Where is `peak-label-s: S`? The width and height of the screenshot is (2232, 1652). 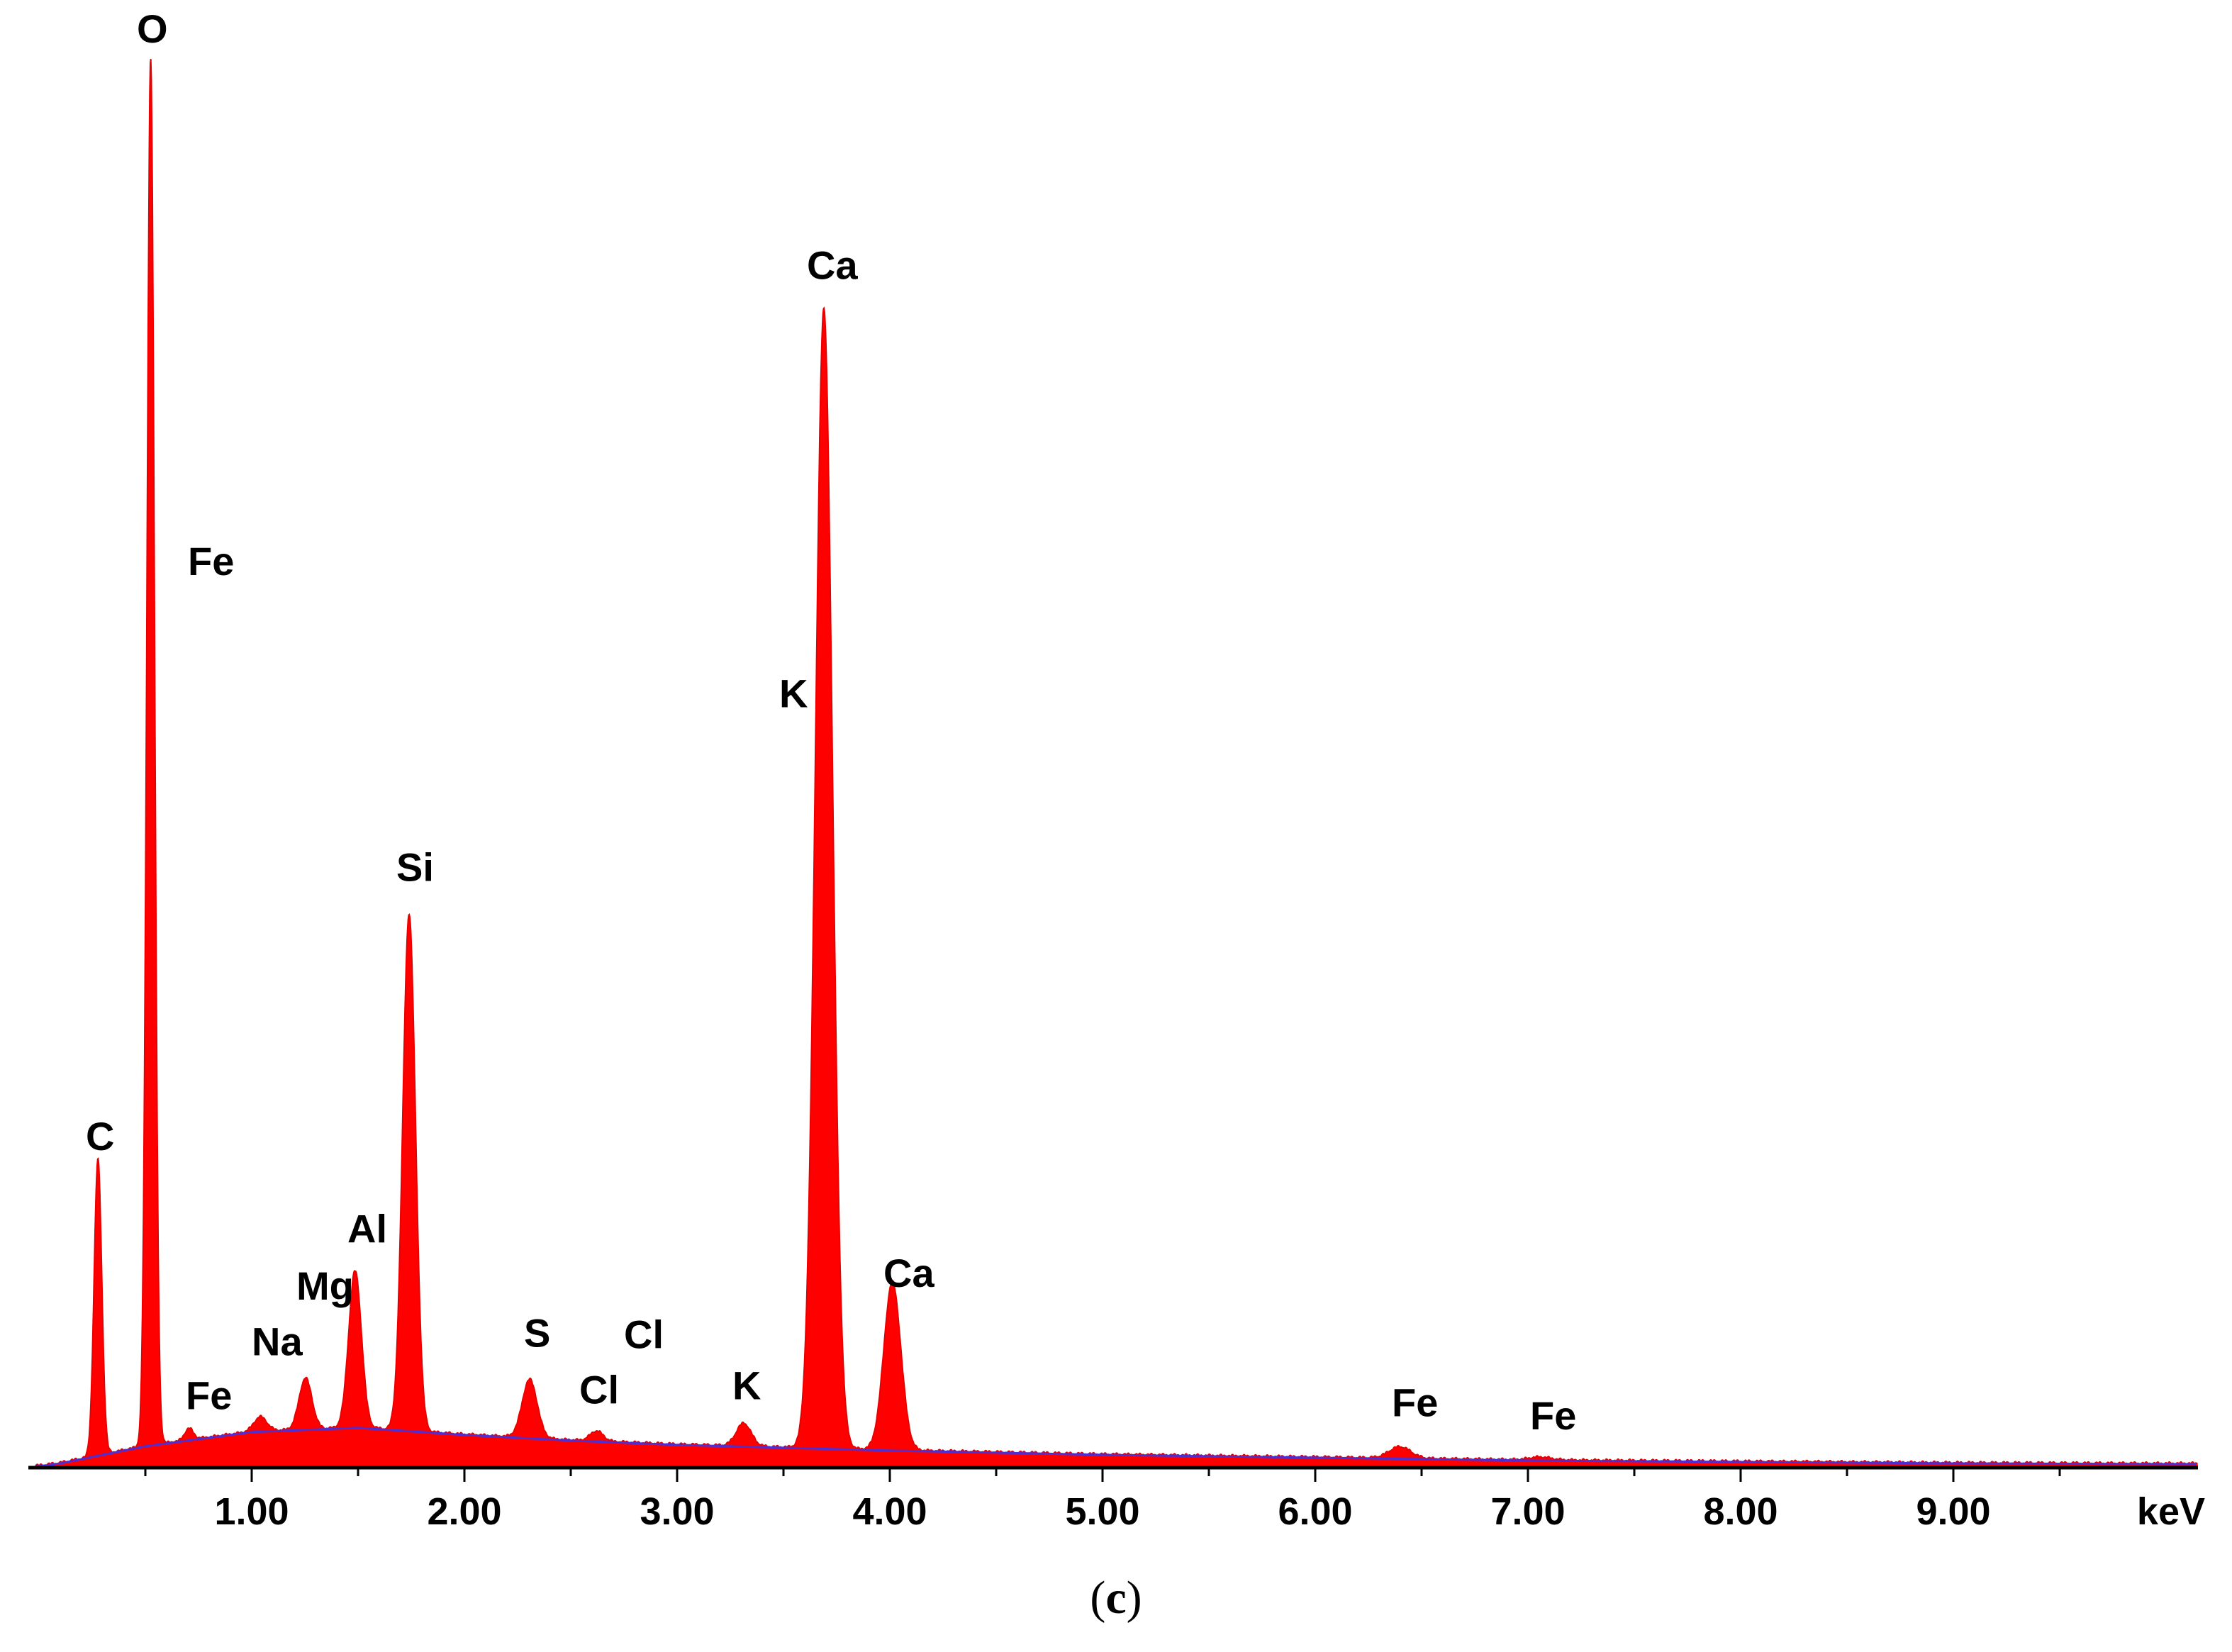
peak-label-s: S is located at coordinates (537, 1332).